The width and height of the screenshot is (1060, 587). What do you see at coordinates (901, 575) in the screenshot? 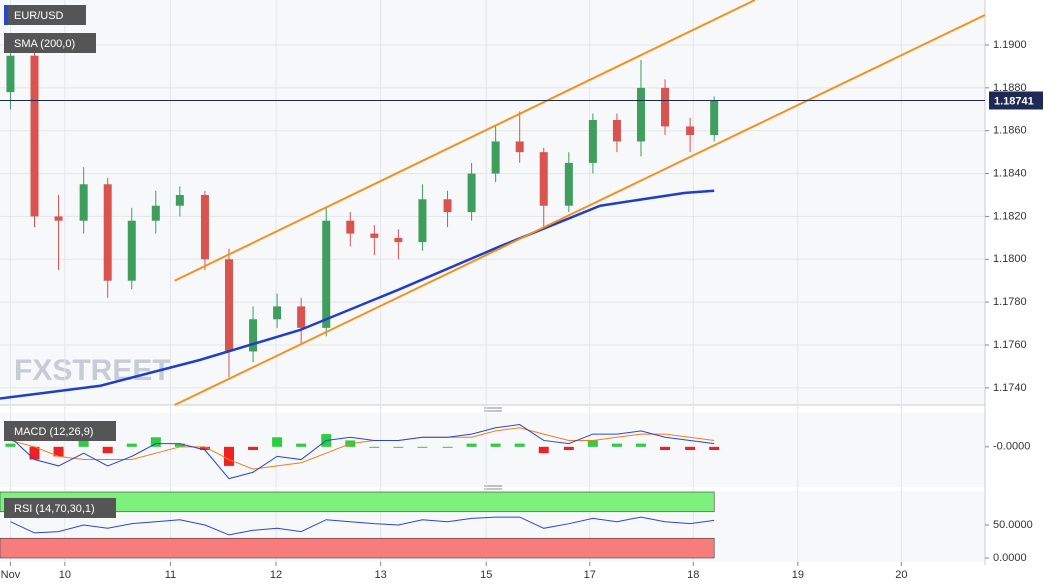
I see `x-tick-label: 20` at bounding box center [901, 575].